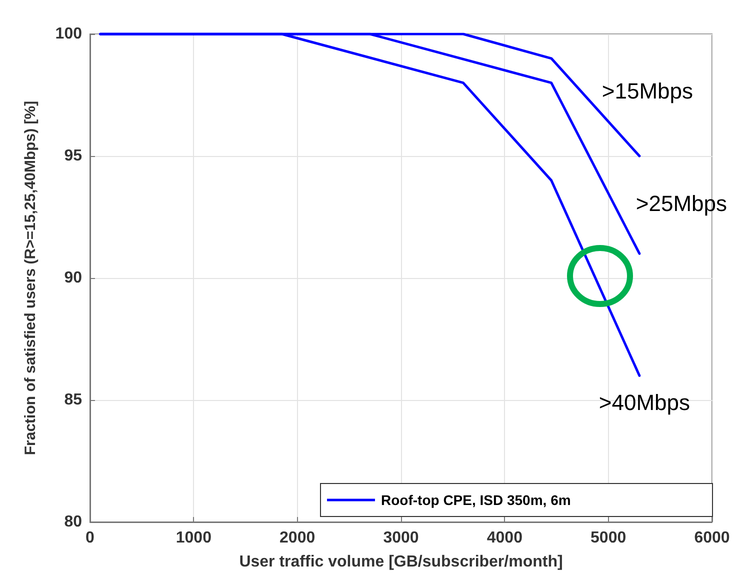 This screenshot has height=586, width=744. Describe the element at coordinates (73, 156) in the screenshot. I see `y-tick-label: 95` at that location.